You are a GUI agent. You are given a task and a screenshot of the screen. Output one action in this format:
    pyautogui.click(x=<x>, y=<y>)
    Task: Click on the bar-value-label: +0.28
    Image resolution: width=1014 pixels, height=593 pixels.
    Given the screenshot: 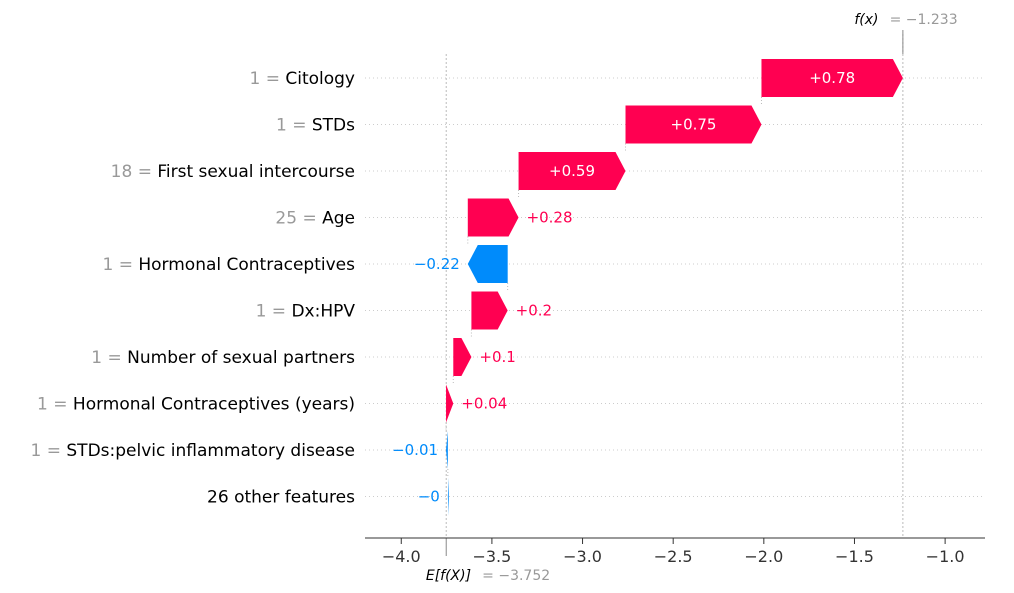 What is the action you would take?
    pyautogui.click(x=550, y=218)
    